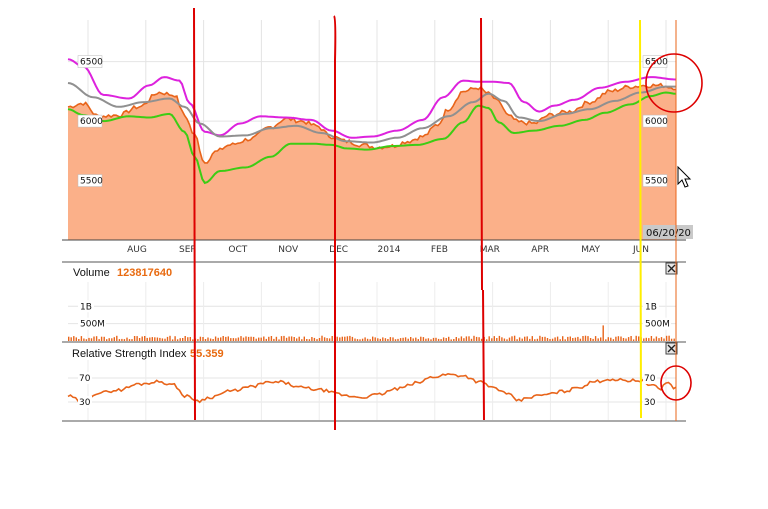 This screenshot has width=768, height=509. I want to click on lower-band-line, so click(372, 138).